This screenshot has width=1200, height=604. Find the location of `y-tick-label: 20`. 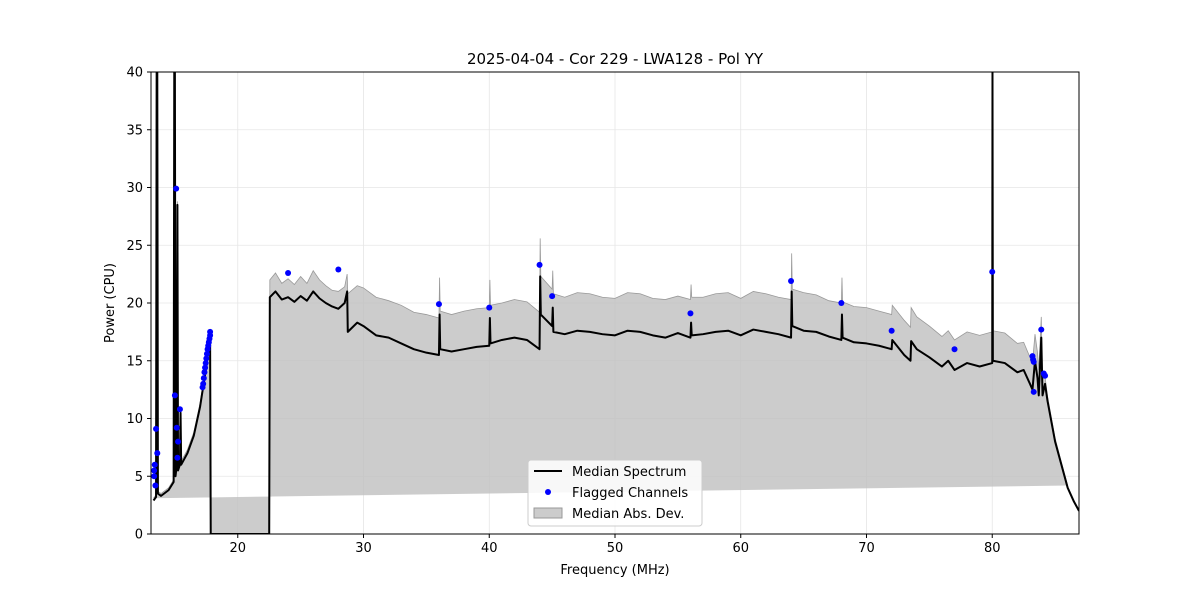

y-tick-label: 20 is located at coordinates (134, 304).